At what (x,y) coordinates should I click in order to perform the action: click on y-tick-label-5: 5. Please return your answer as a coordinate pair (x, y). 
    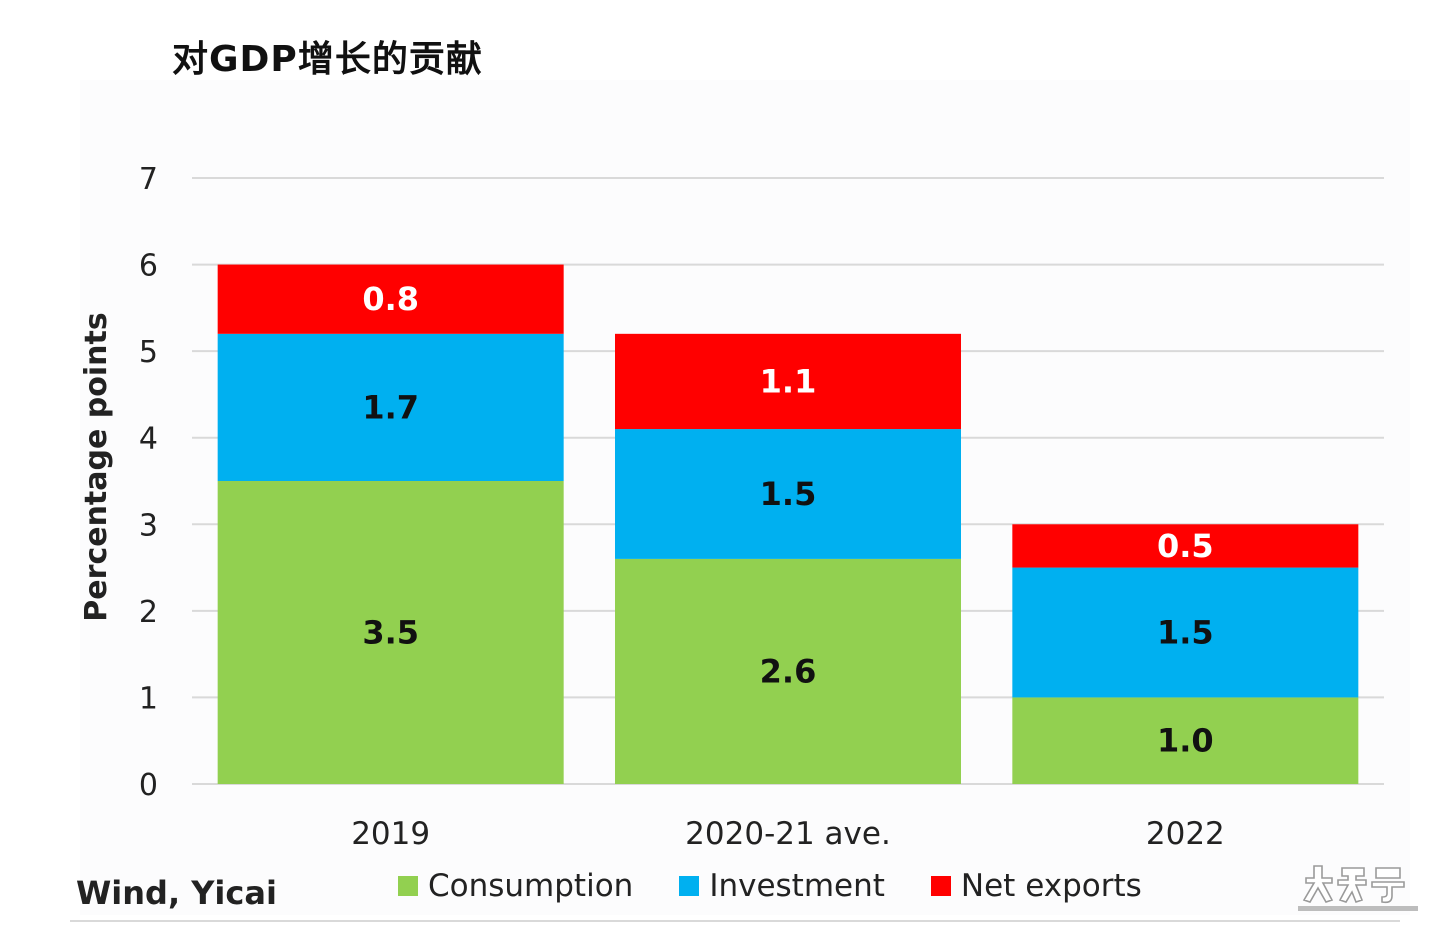
    Looking at the image, I should click on (148, 352).